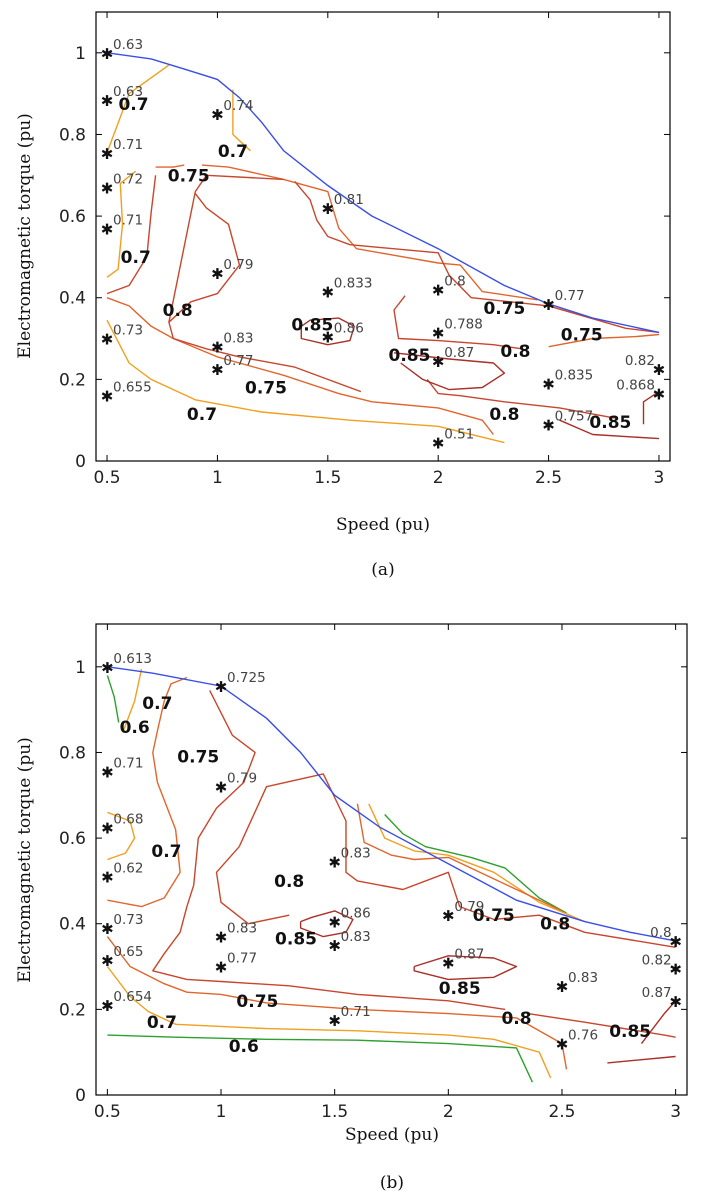 Image resolution: width=707 pixels, height=1196 pixels. Describe the element at coordinates (128, 869) in the screenshot. I see `measured-efficiency-label: 0.62` at that location.